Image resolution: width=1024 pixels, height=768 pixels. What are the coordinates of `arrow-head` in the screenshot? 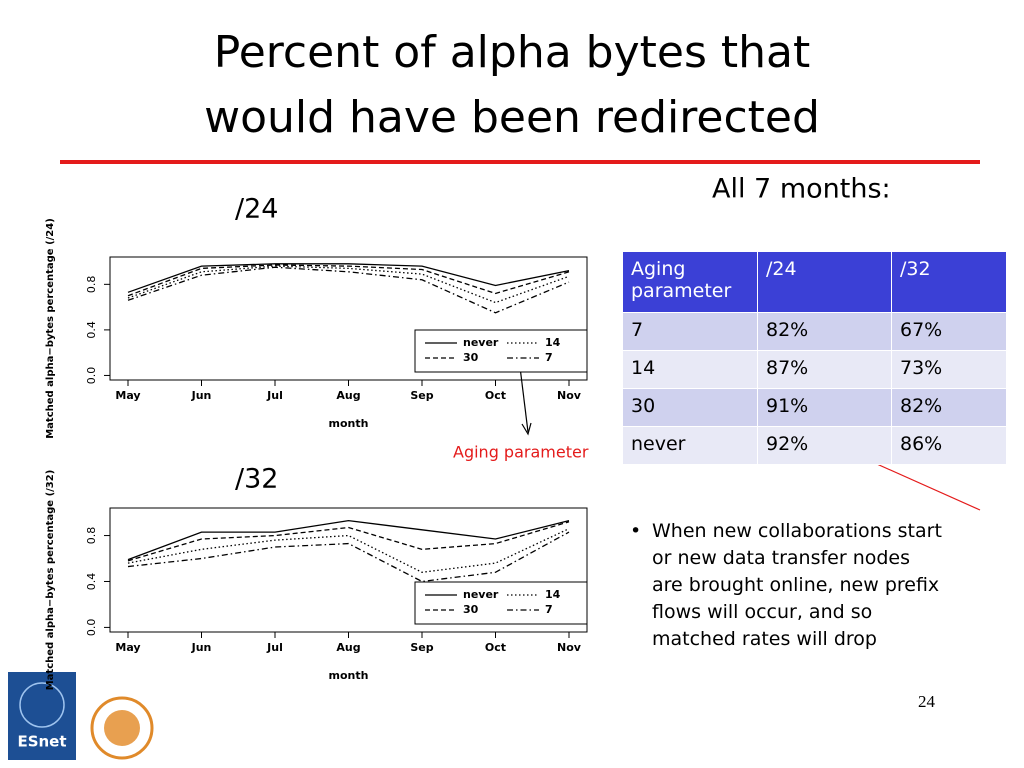 It's located at (526, 429).